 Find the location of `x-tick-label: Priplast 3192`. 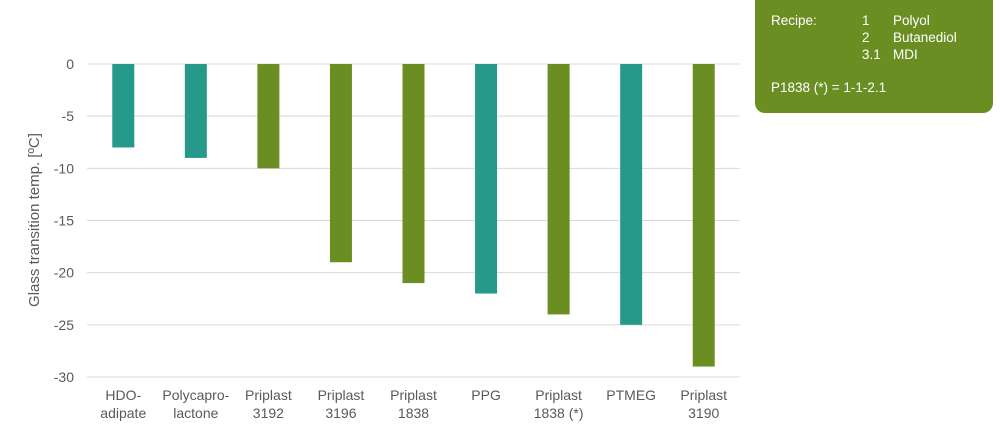

x-tick-label: Priplast 3192 is located at coordinates (268, 404).